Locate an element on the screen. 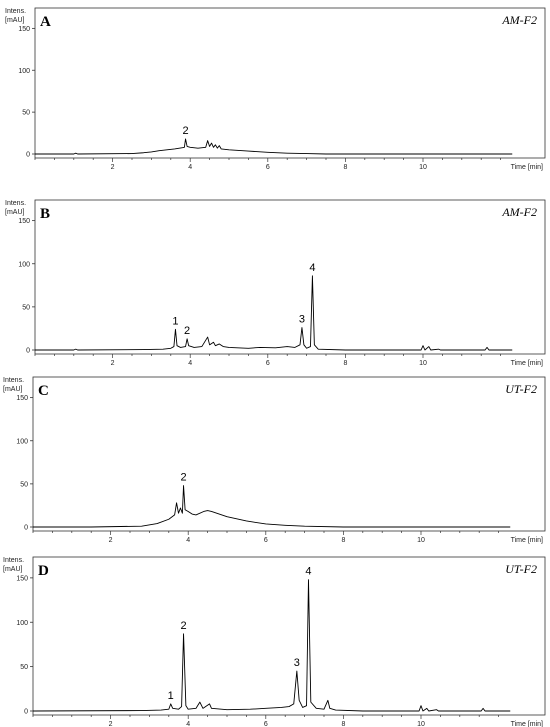 Image resolution: width=550 pixels, height=727 pixels. panel-letter: C is located at coordinates (43, 391).